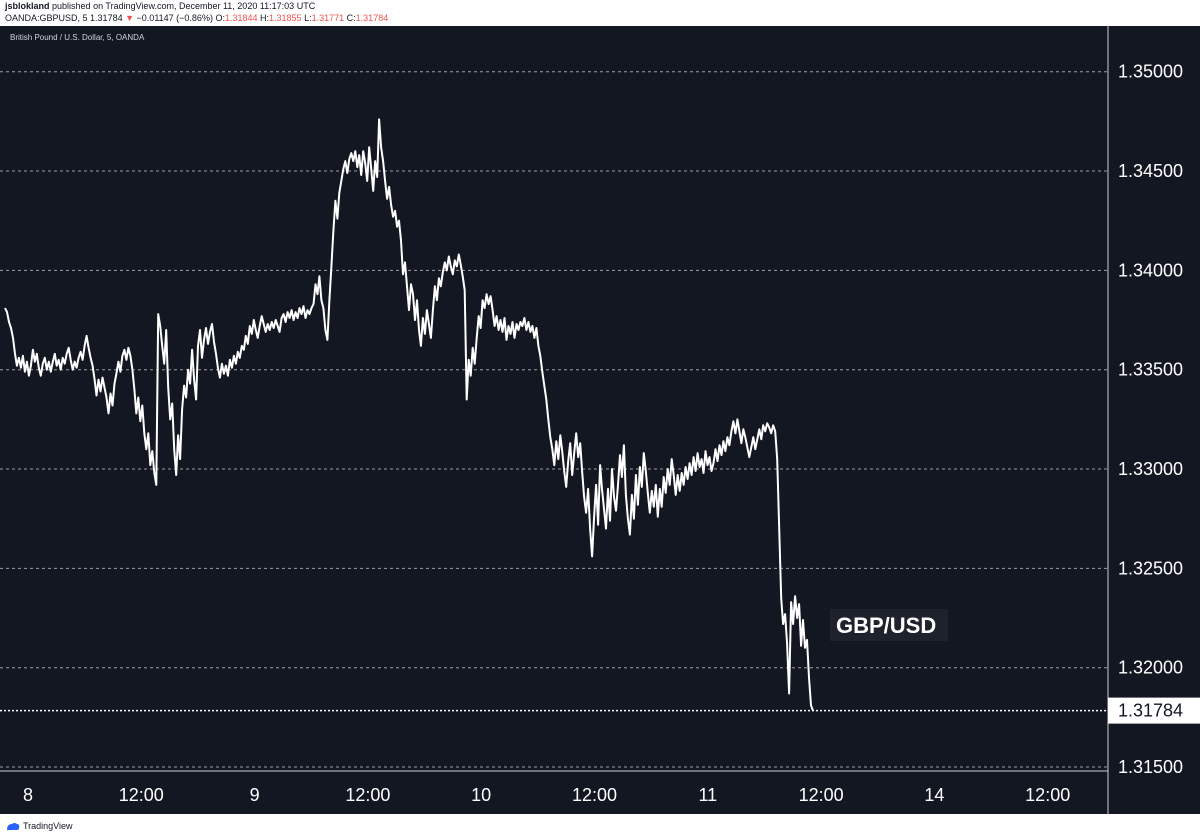  What do you see at coordinates (707, 795) in the screenshot?
I see `x-tick-label: 11` at bounding box center [707, 795].